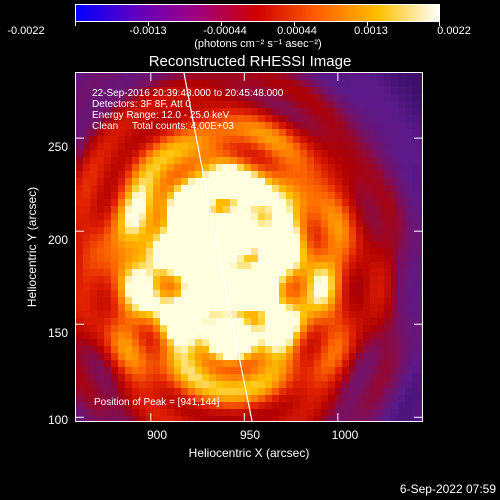  What do you see at coordinates (141, 104) in the screenshot?
I see `info-detectors: Detectors: 3F 8F, Att 0` at bounding box center [141, 104].